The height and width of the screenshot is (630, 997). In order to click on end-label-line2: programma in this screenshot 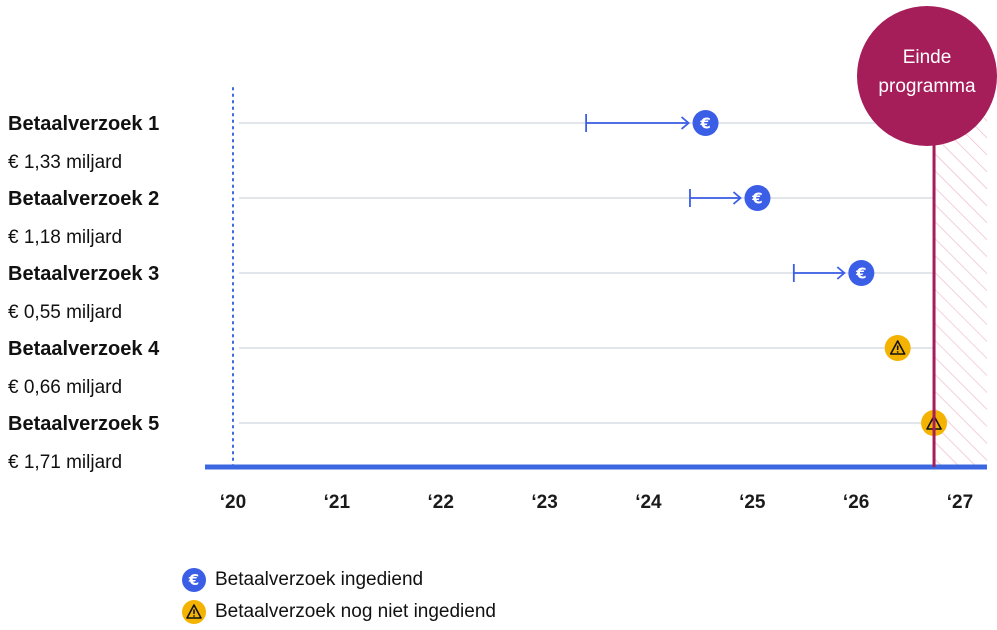, I will do `click(927, 86)`.